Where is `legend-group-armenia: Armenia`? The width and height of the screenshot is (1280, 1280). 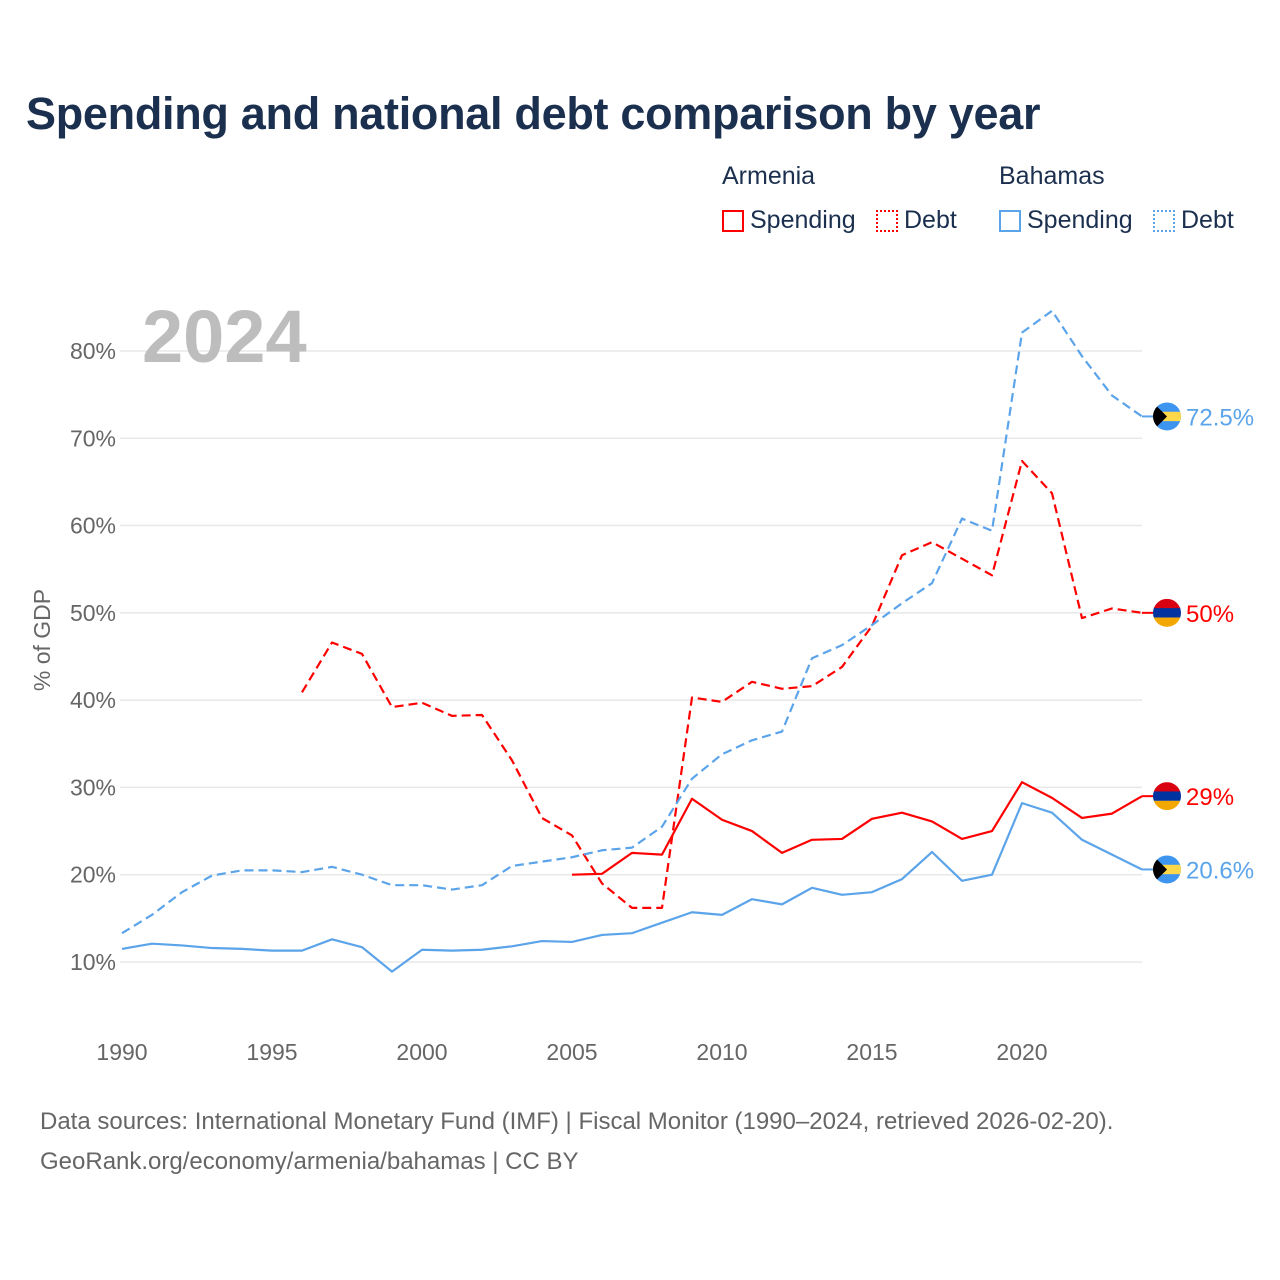 legend-group-armenia: Armenia is located at coordinates (769, 176).